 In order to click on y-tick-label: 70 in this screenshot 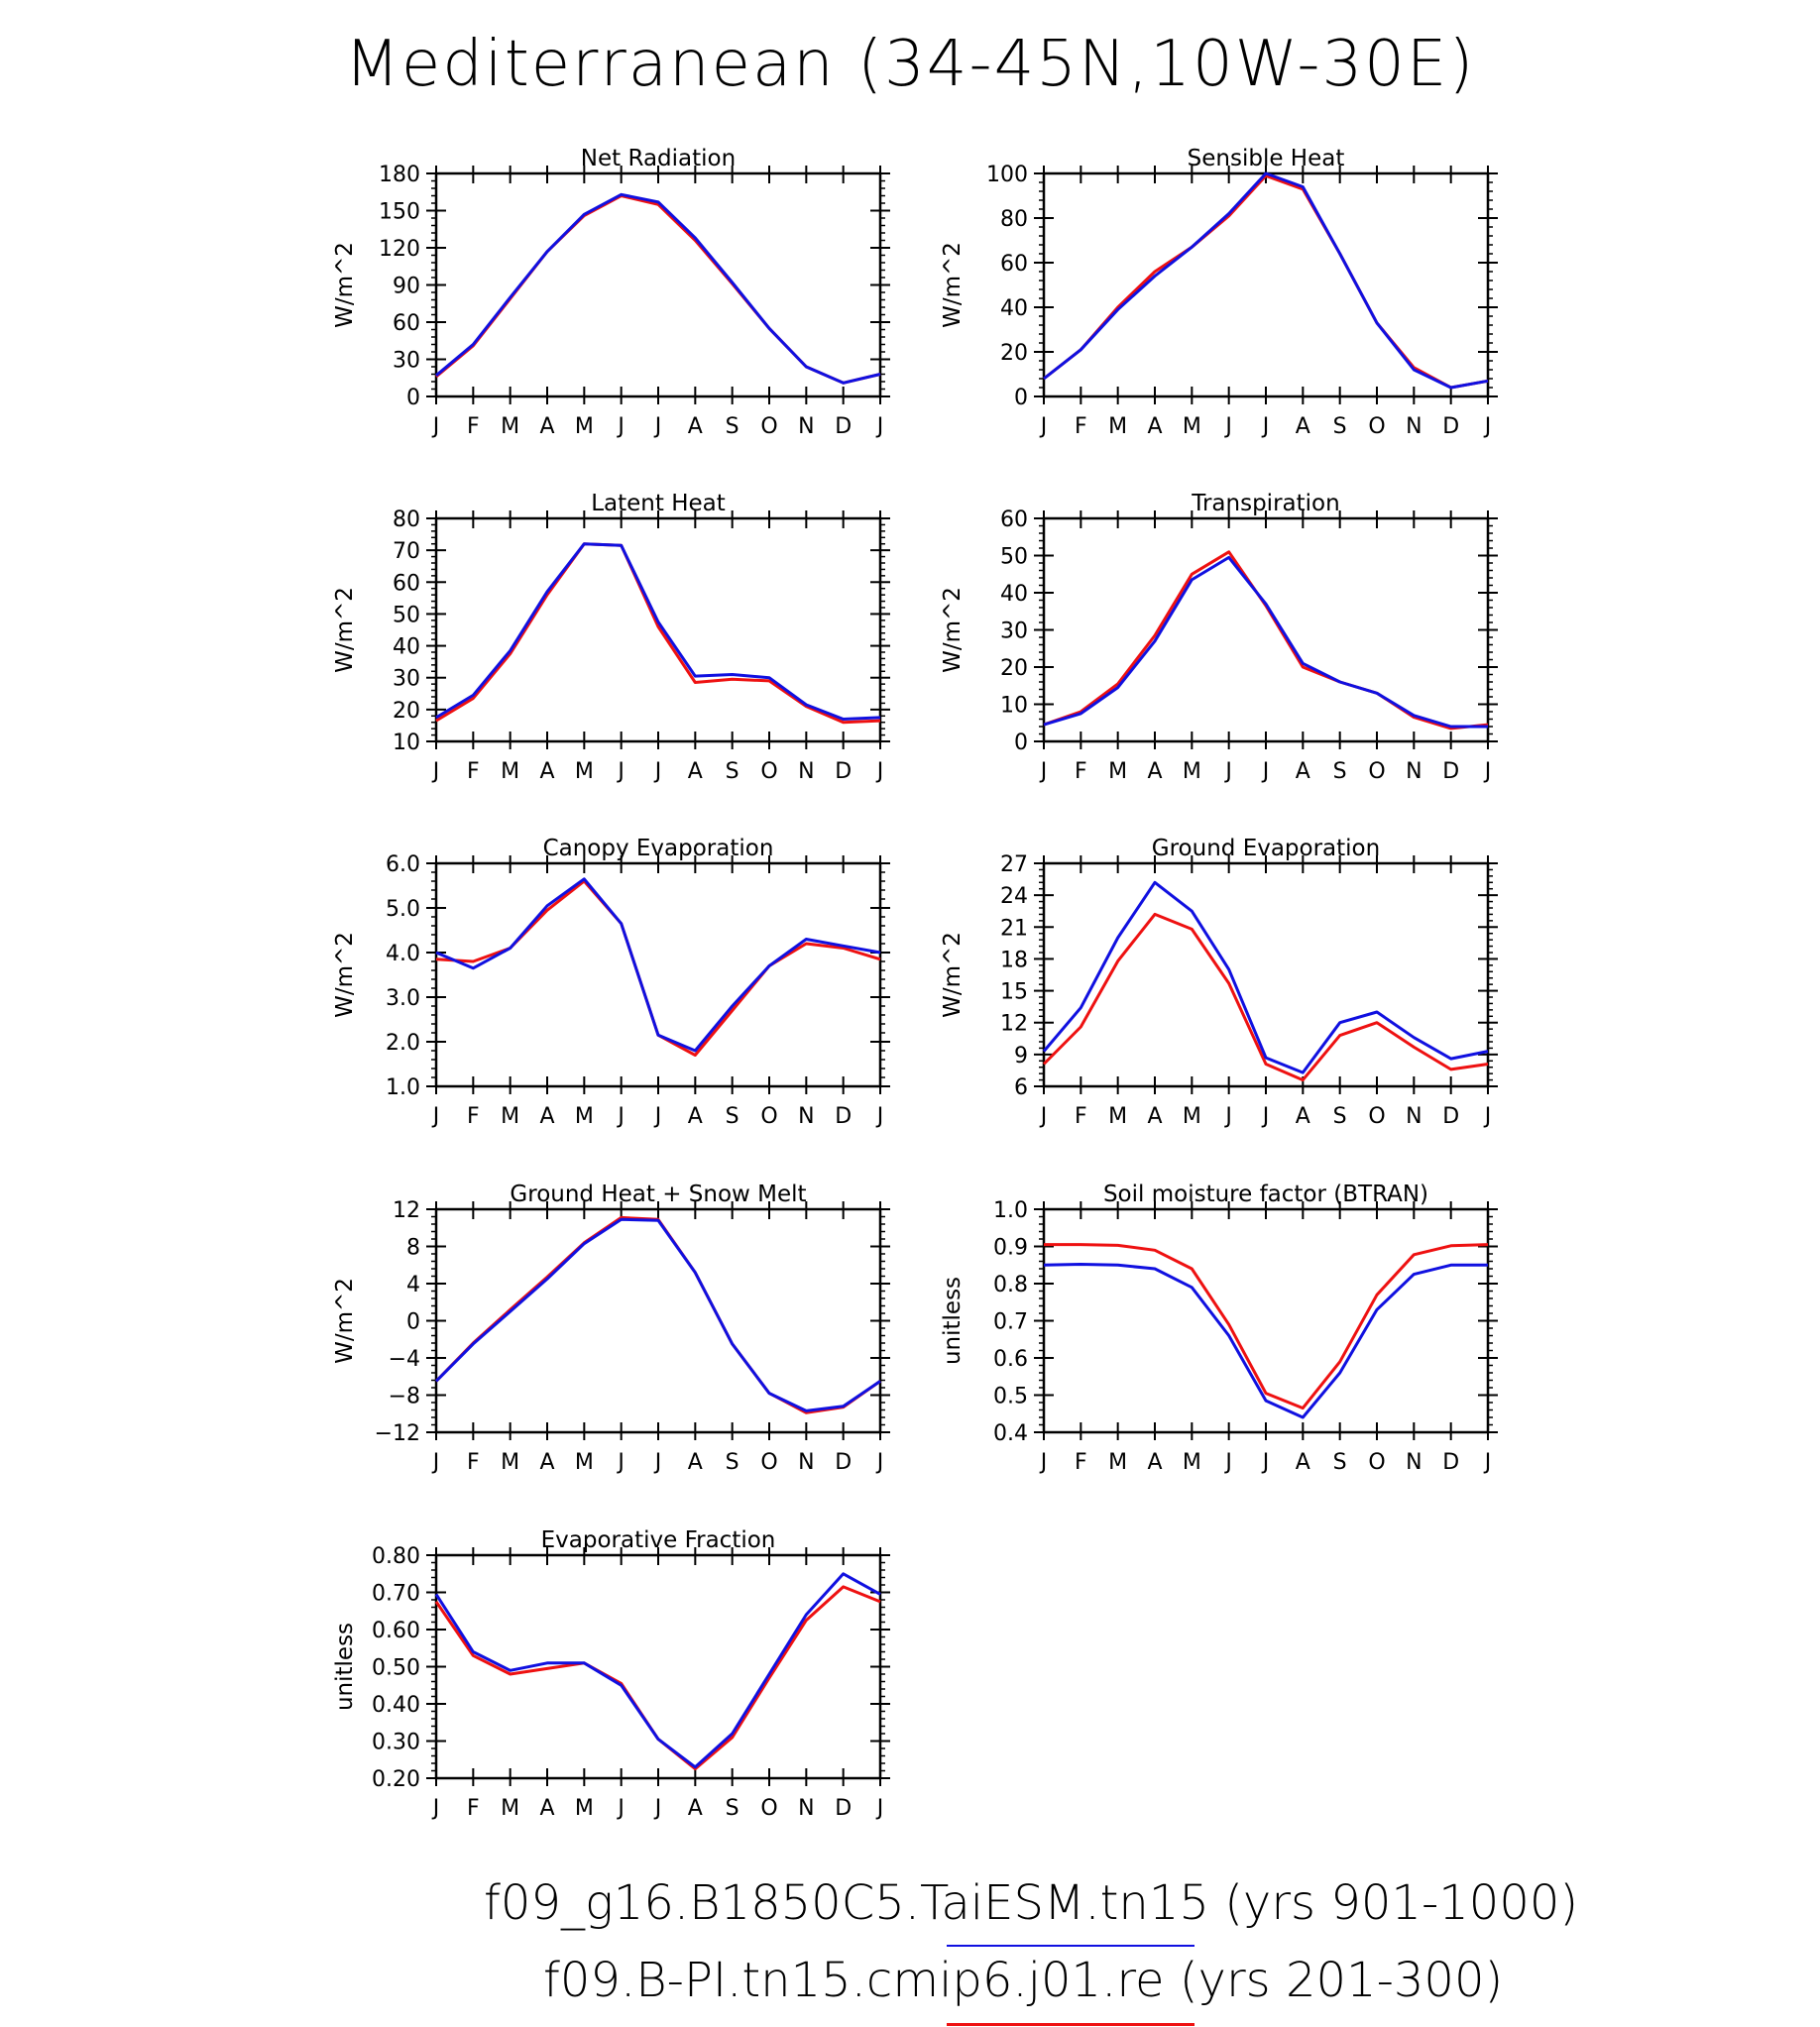, I will do `click(406, 551)`.